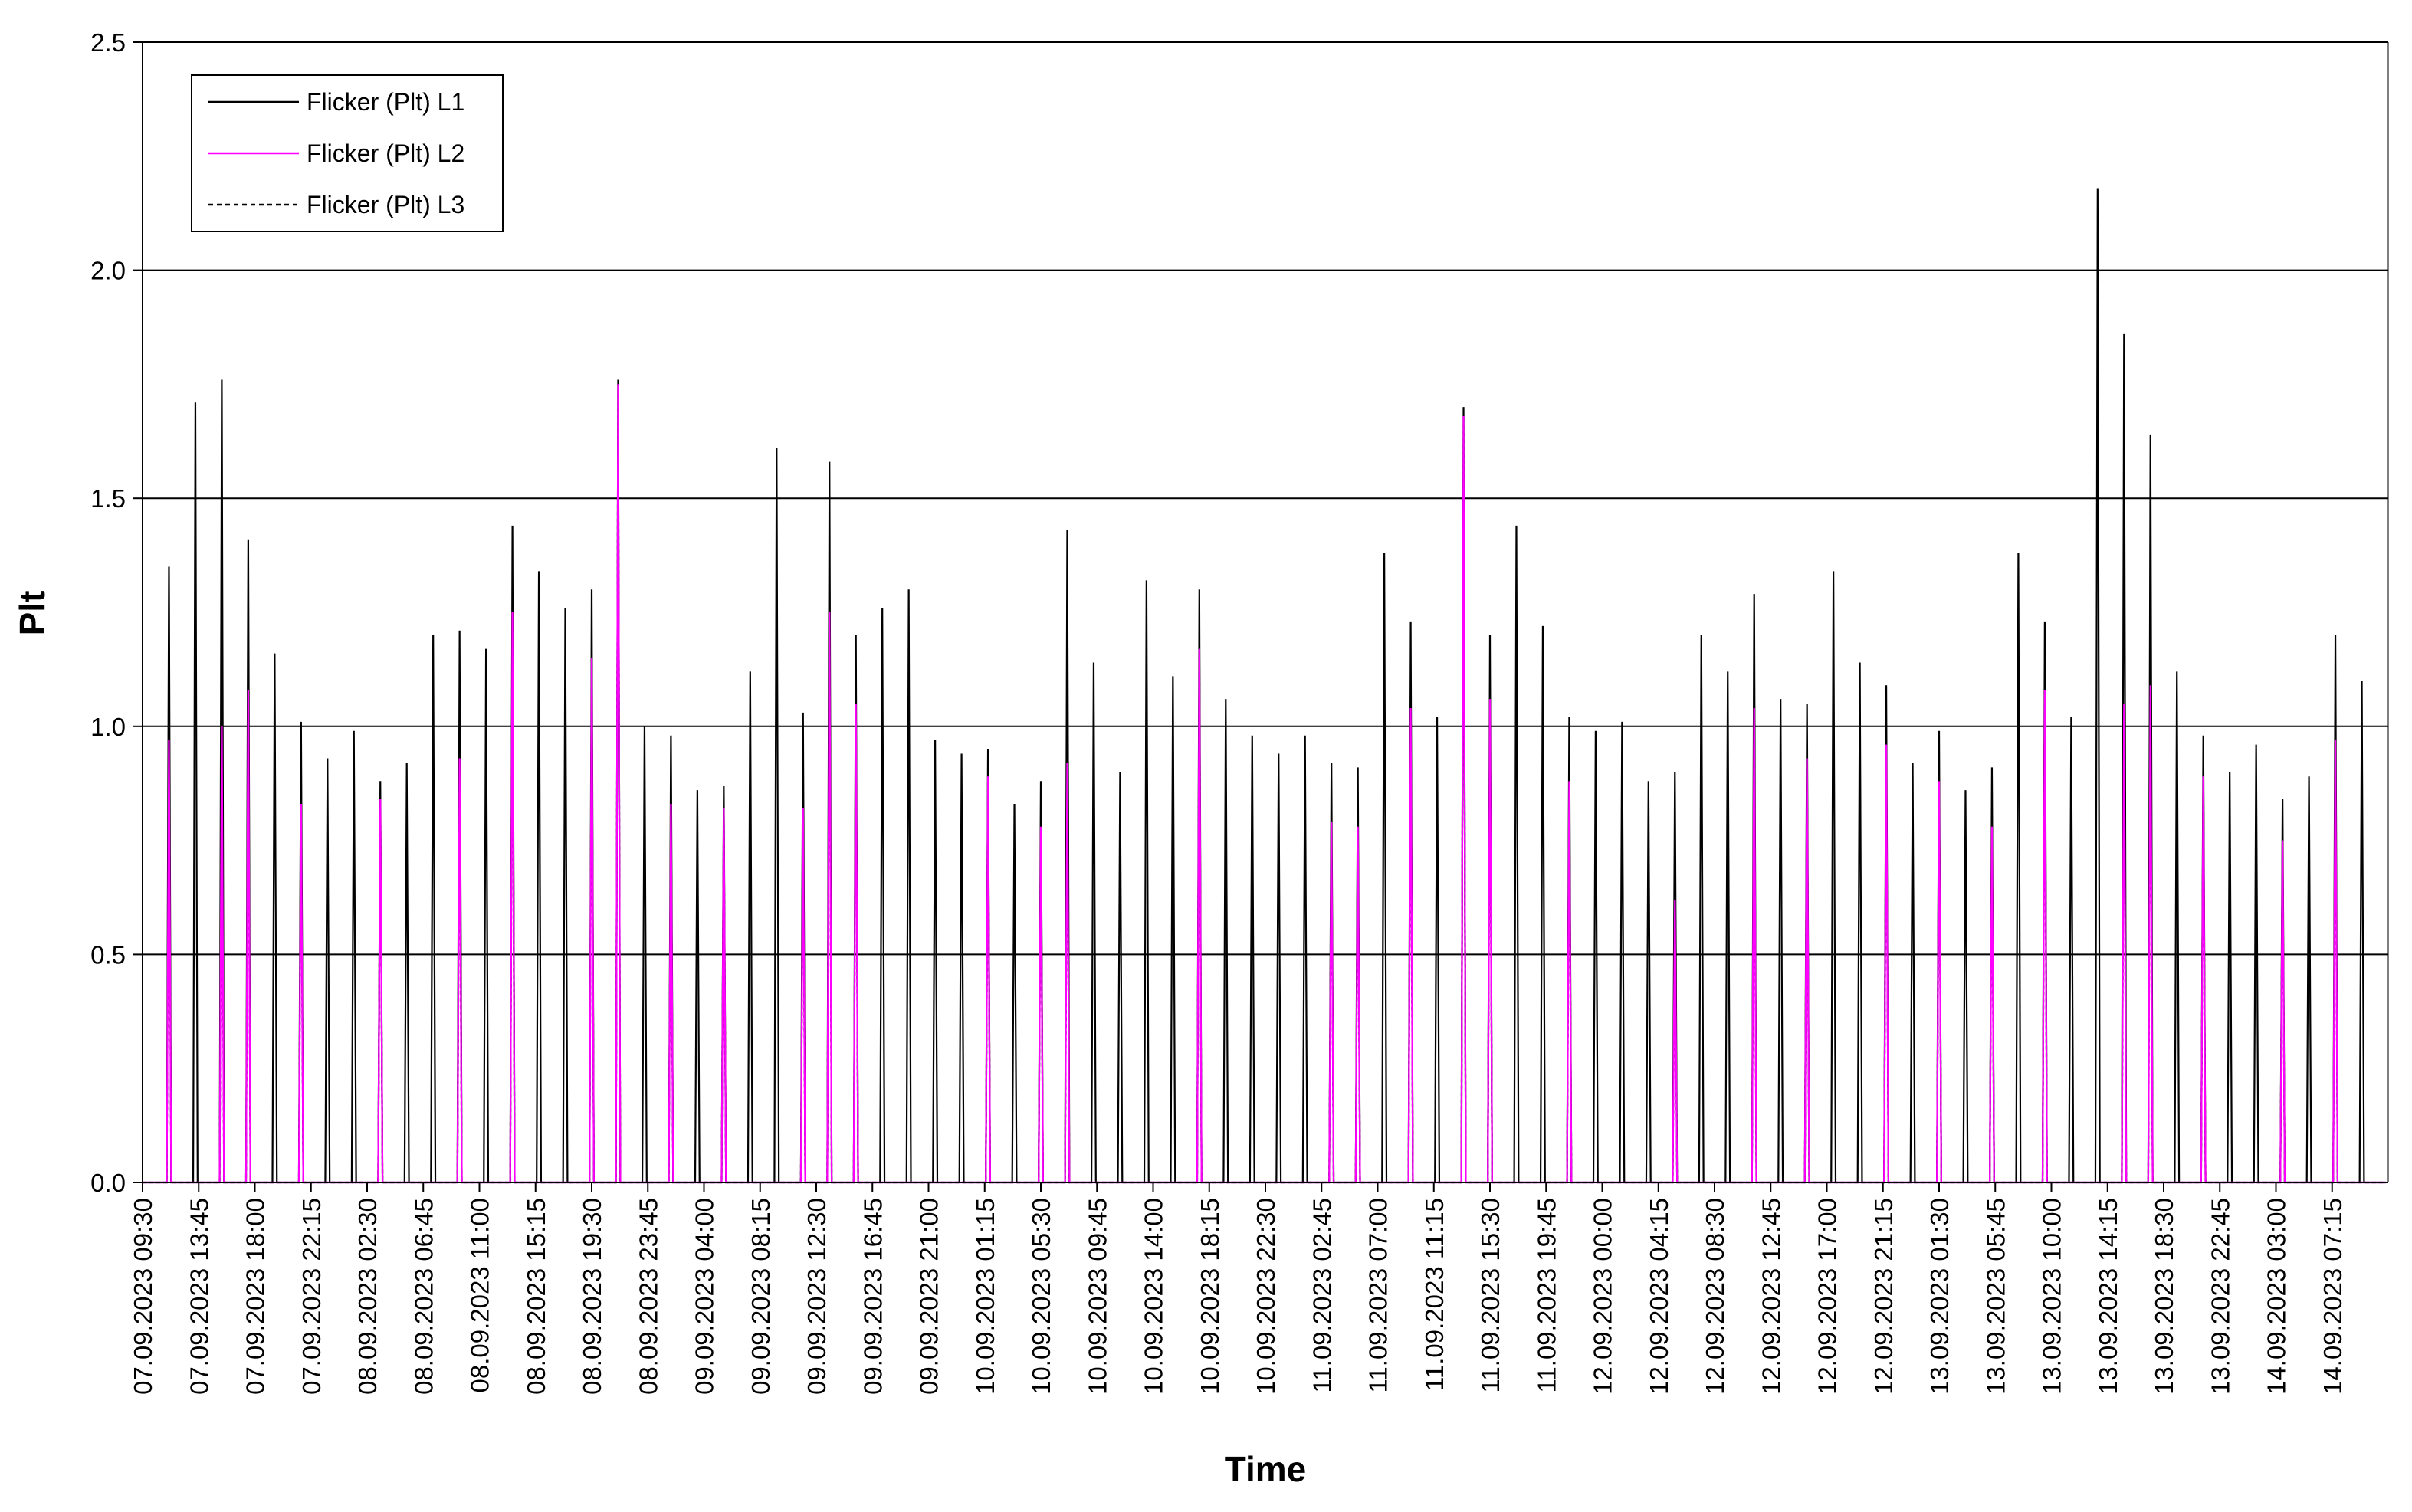 The height and width of the screenshot is (1512, 2412). Describe the element at coordinates (1378, 1295) in the screenshot. I see `x-tick-label-22: 11.09.2023 07:00` at that location.